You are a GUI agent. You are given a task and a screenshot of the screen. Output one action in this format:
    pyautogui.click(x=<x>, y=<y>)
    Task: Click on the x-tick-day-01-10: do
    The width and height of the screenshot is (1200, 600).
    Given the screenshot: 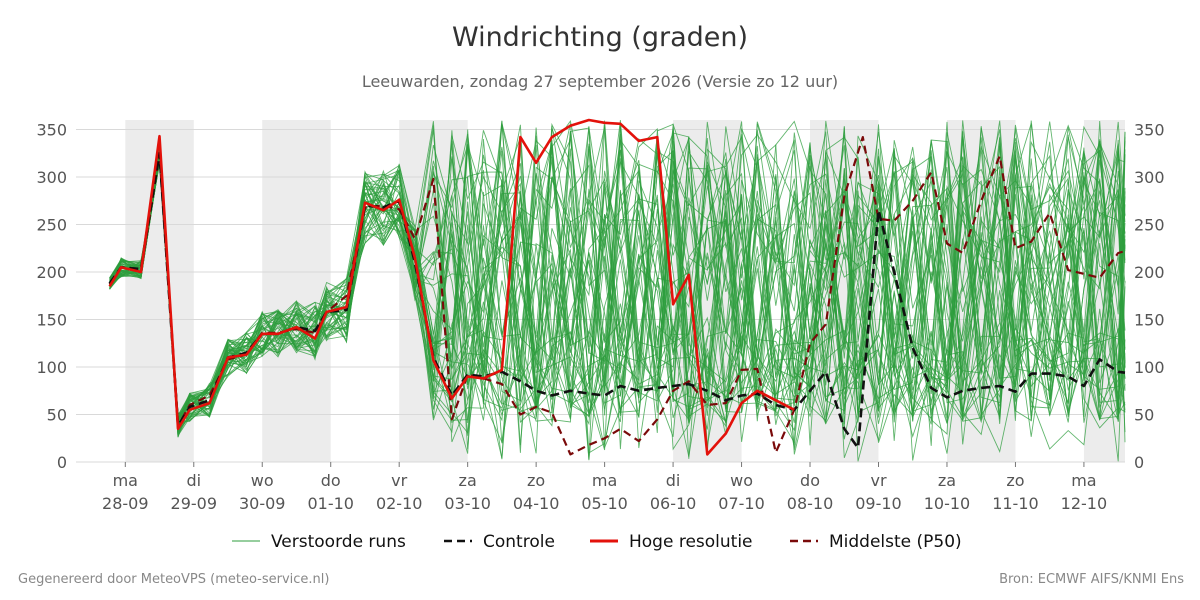 What is the action you would take?
    pyautogui.click(x=331, y=480)
    